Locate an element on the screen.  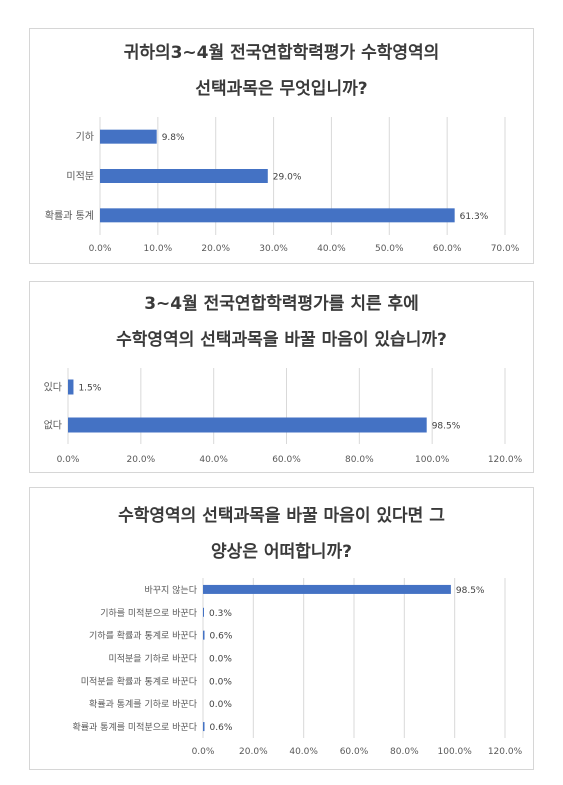
x-tick-label-2-6: 120.0% is located at coordinates (505, 460).